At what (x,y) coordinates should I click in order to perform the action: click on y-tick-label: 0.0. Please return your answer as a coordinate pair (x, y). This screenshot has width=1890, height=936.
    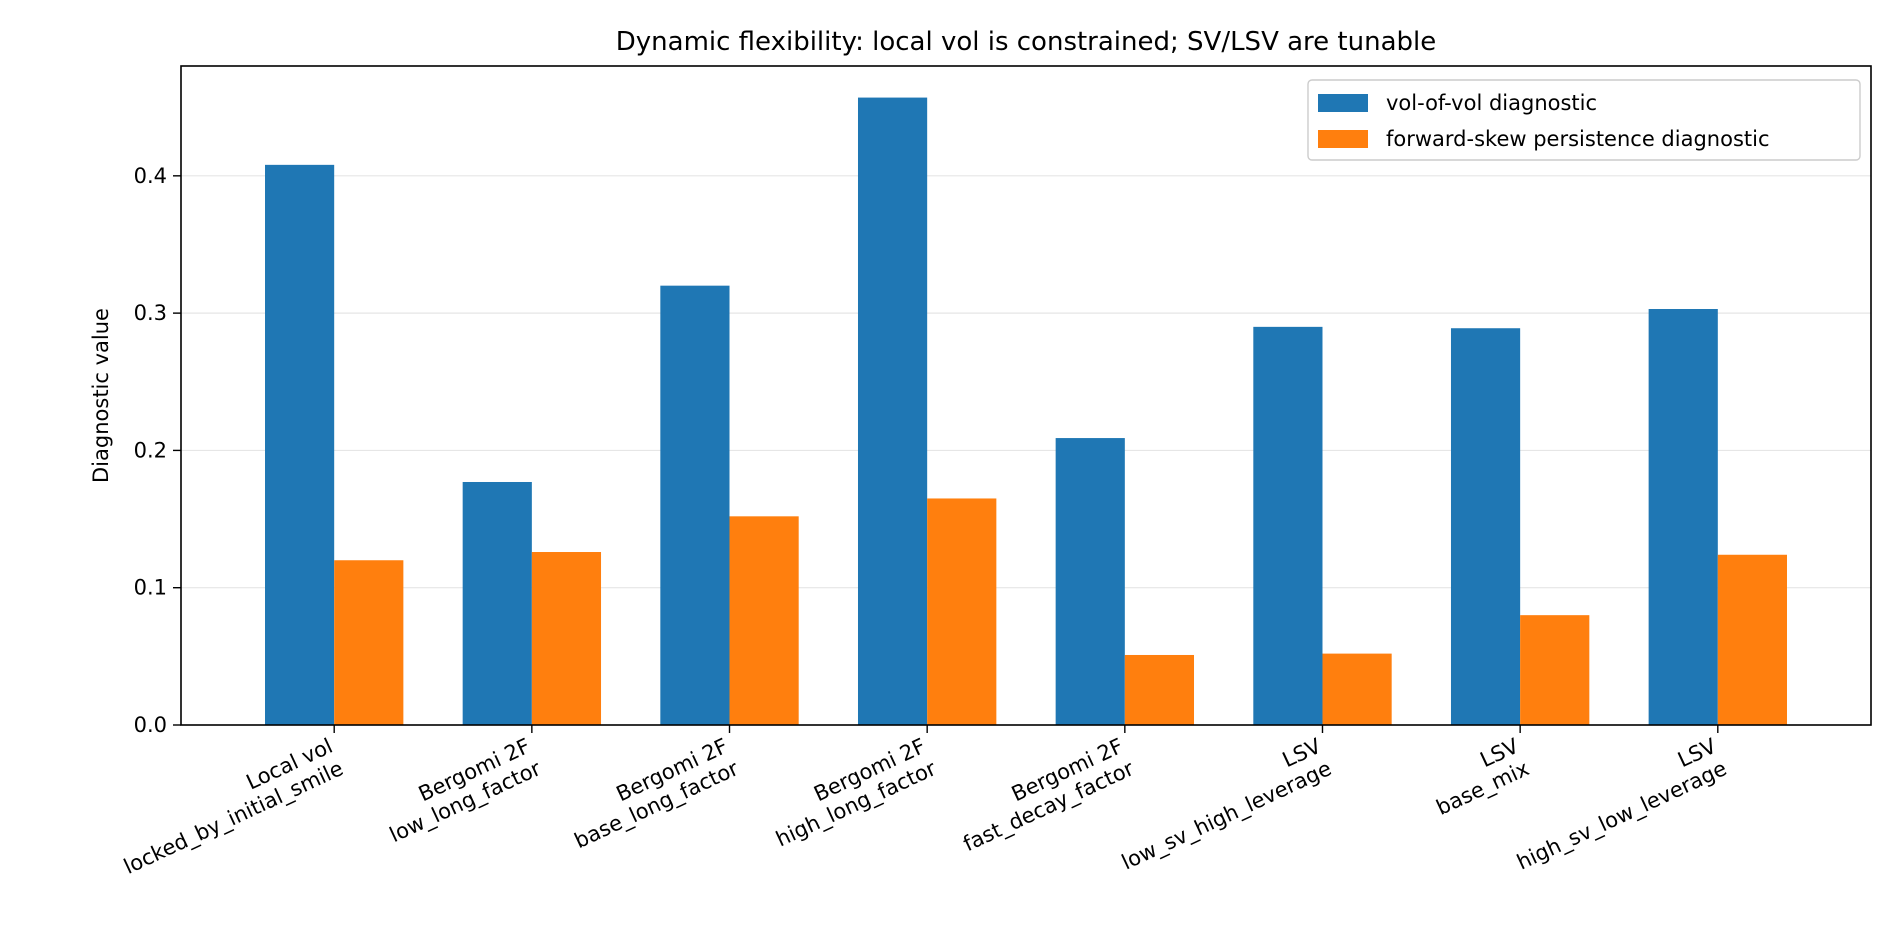
    Looking at the image, I should click on (150, 725).